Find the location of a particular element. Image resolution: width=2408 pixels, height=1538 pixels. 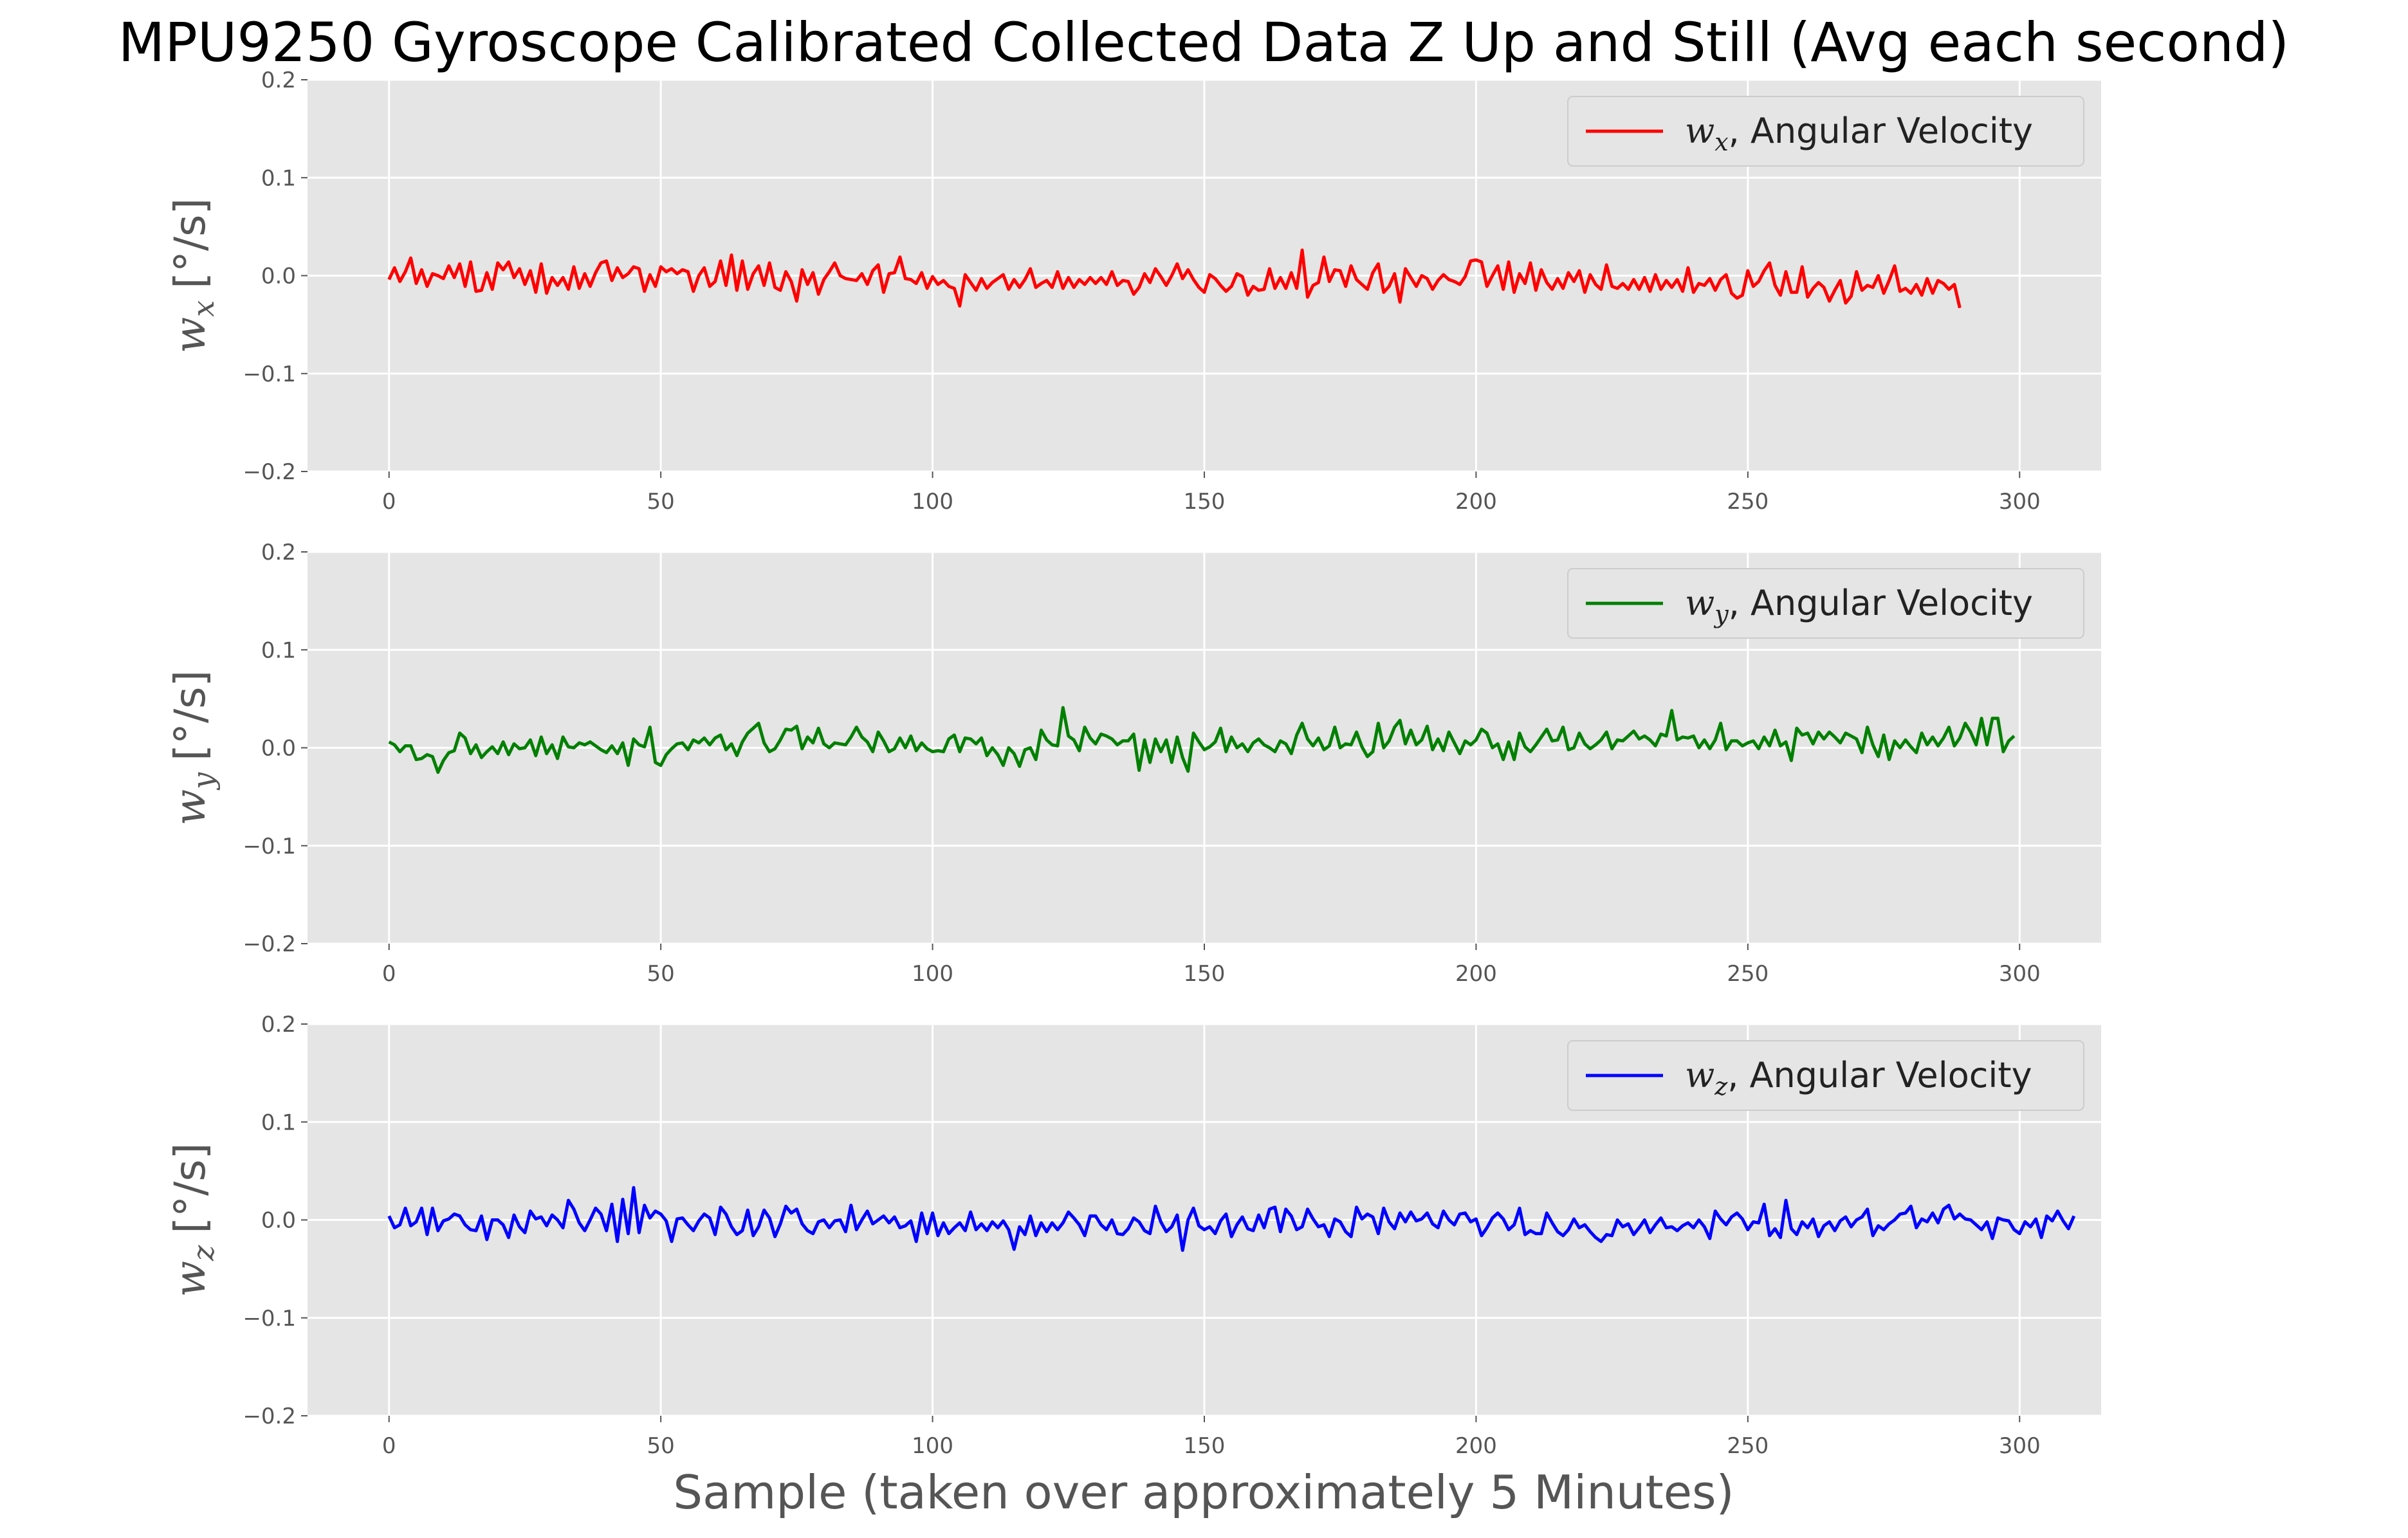

legend-subscript-wx: x is located at coordinates (1721, 142).